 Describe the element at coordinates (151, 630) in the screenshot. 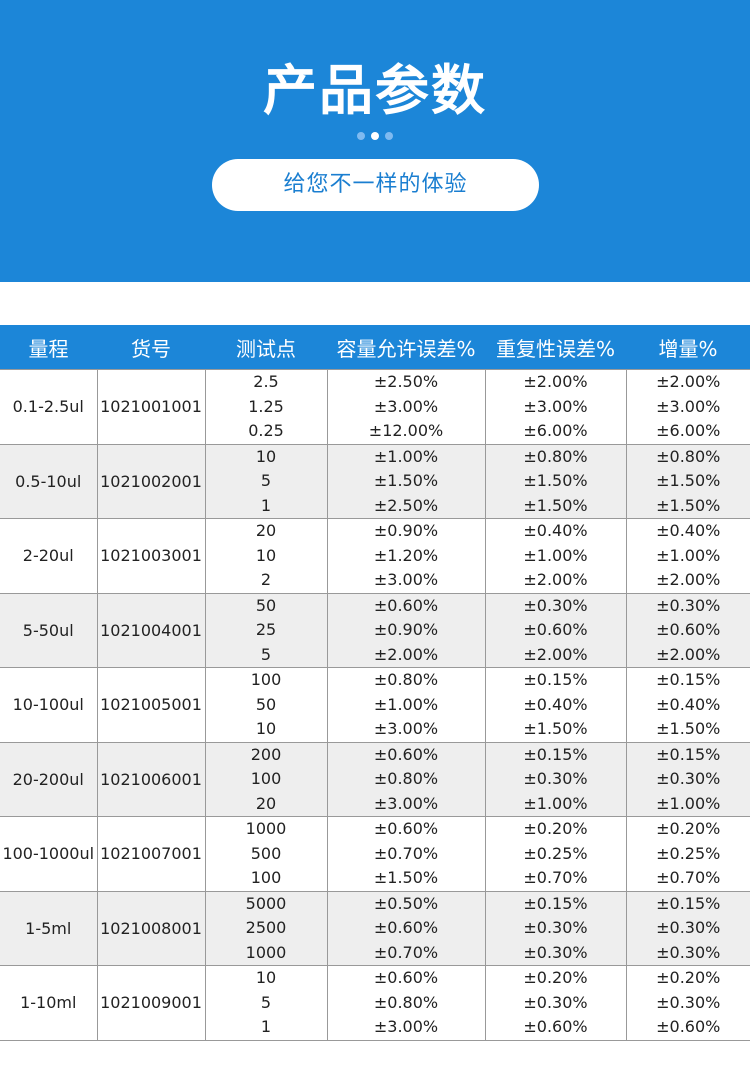

I see `code-cell: 1021004001` at that location.